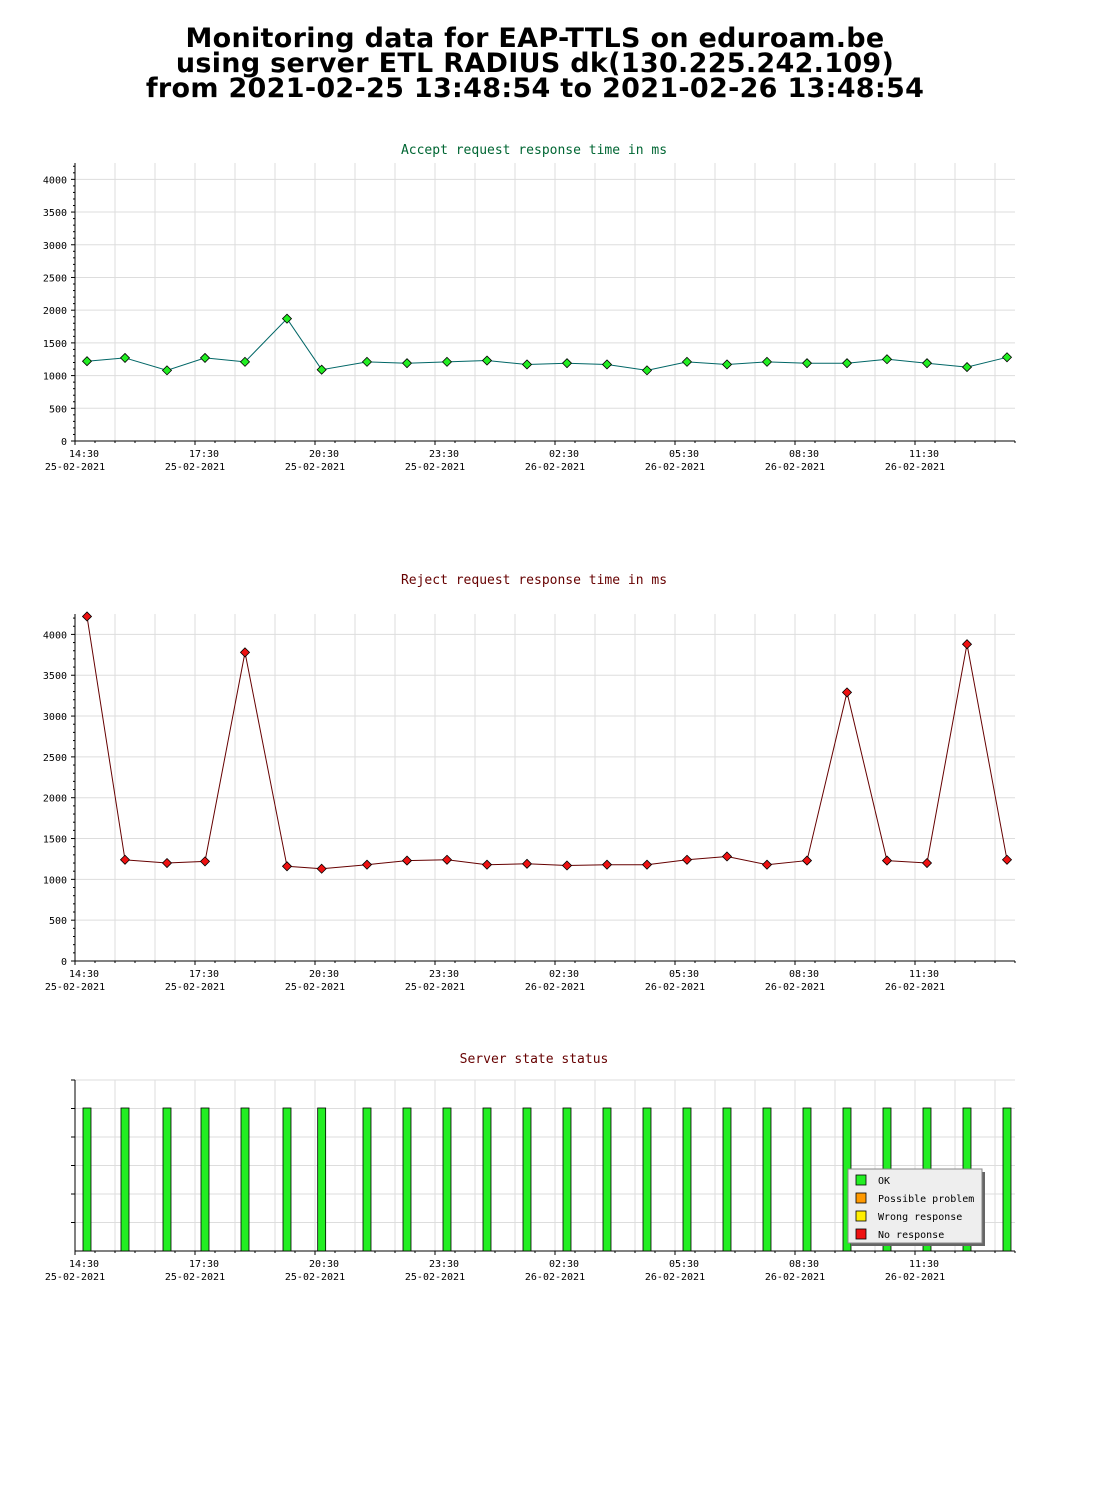 The height and width of the screenshot is (1500, 1100). I want to click on legend-box, so click(915, 1206).